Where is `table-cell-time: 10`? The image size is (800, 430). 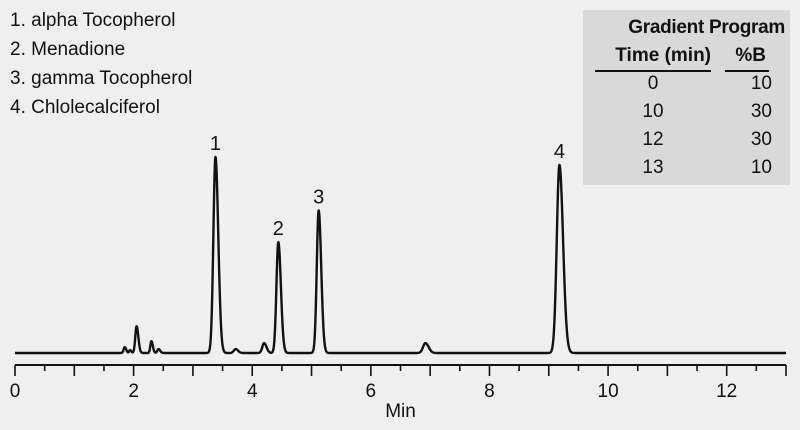 table-cell-time: 10 is located at coordinates (653, 111).